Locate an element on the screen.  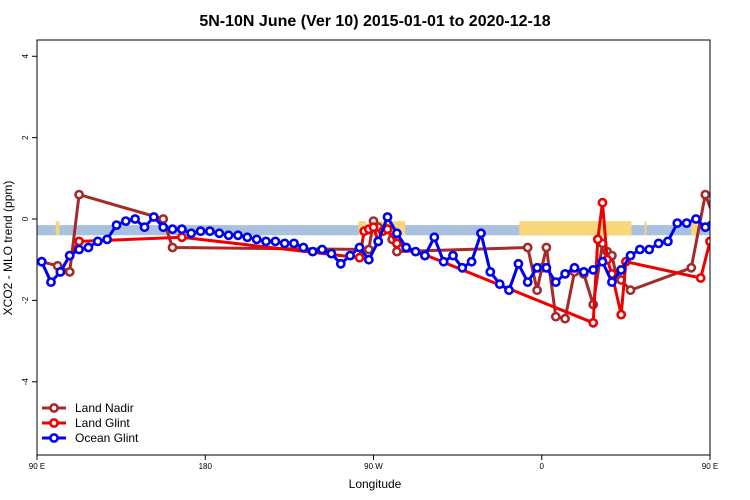
y-tick-label: 4 is located at coordinates (25, 56).